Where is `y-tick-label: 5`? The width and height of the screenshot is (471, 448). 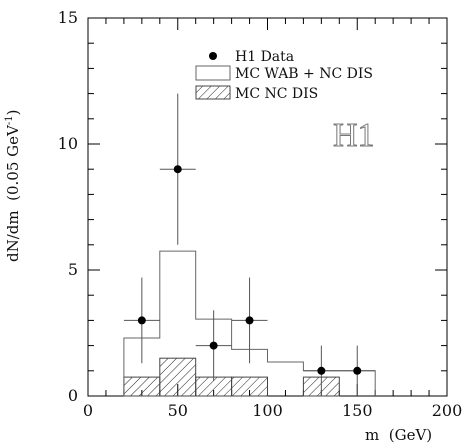
y-tick-label: 5 is located at coordinates (73, 269).